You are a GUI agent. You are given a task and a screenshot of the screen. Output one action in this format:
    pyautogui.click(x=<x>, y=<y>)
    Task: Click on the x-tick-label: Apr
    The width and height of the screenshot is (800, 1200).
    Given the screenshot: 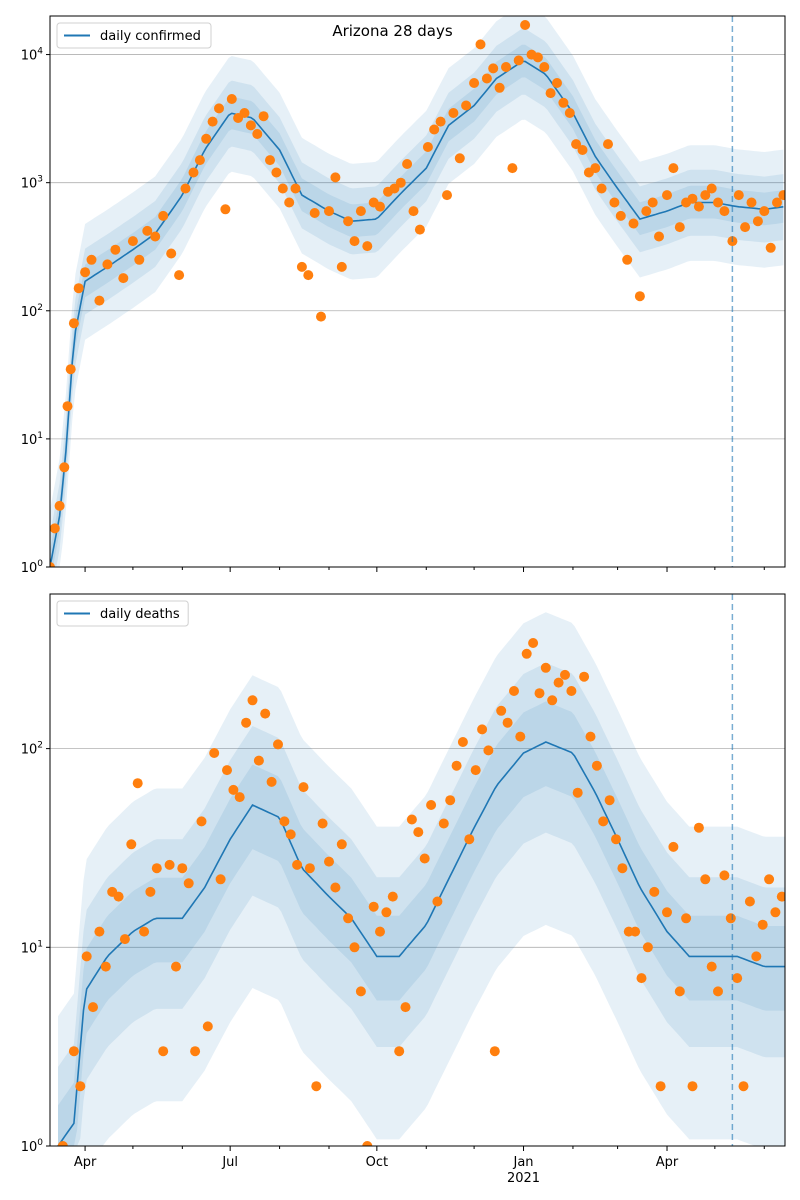 What is the action you would take?
    pyautogui.click(x=85, y=1162)
    